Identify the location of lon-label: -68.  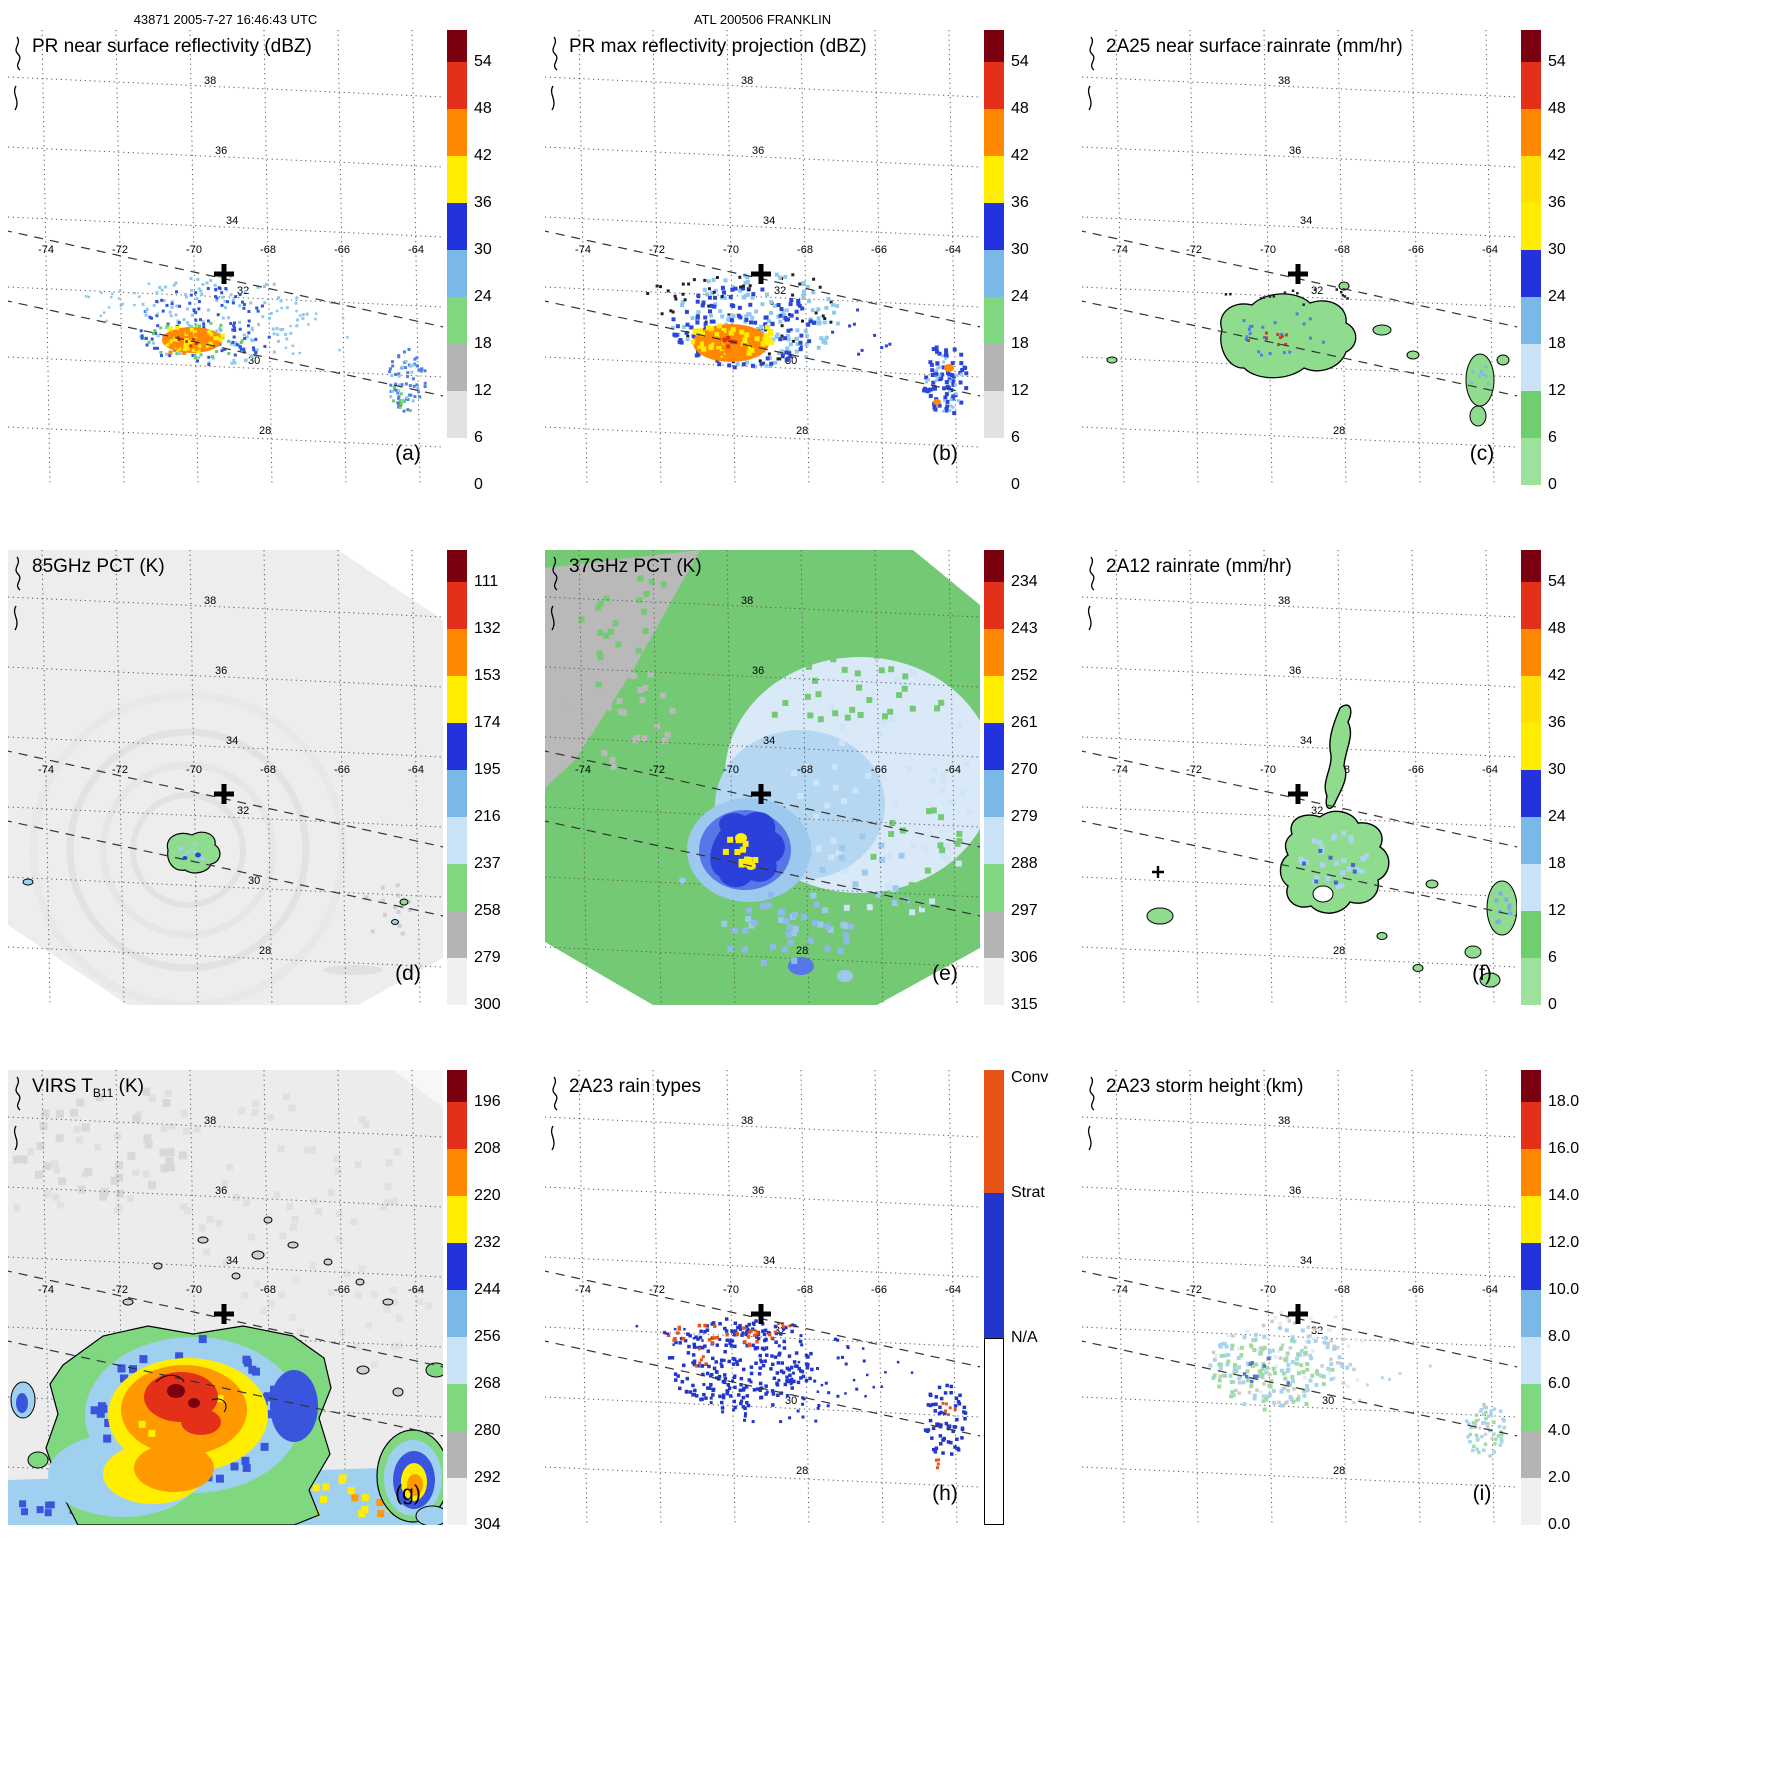
(805, 770).